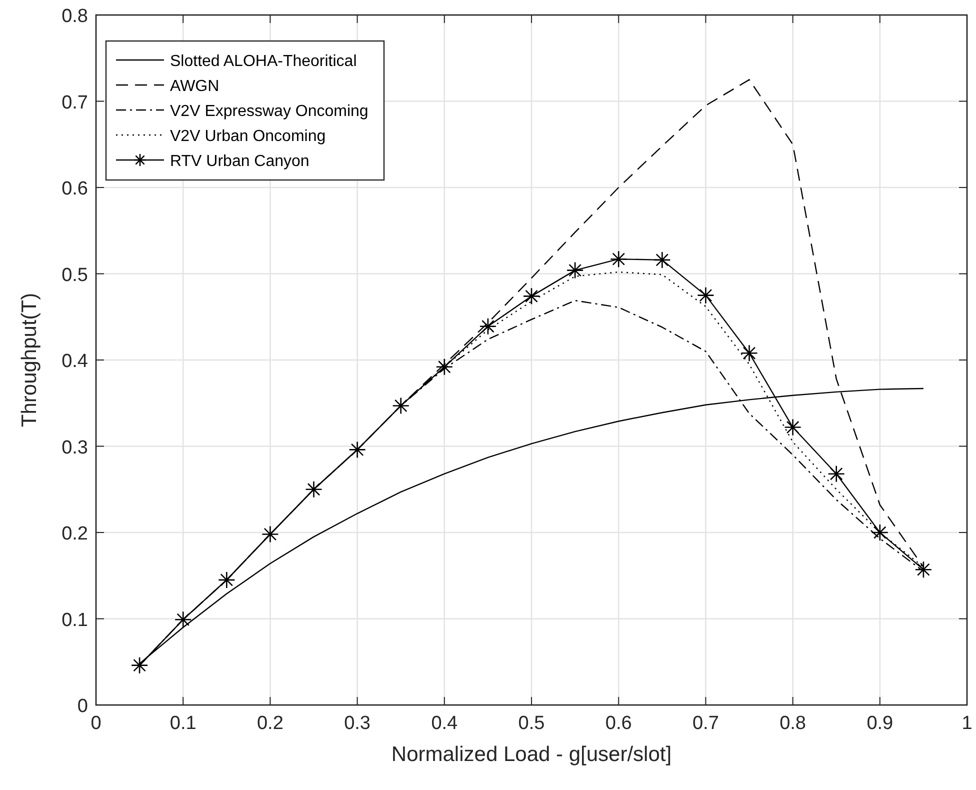 The height and width of the screenshot is (790, 976). Describe the element at coordinates (75, 447) in the screenshot. I see `y-tick-label: 0.3` at that location.